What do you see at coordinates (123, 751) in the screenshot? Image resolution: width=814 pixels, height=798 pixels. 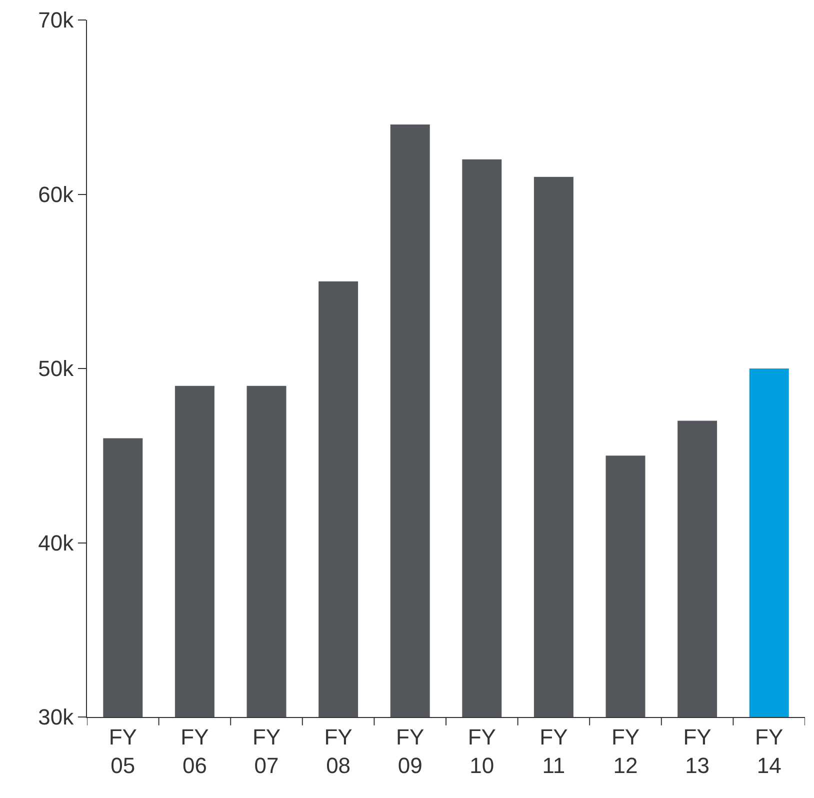 I see `x-tick-label: FY 05` at bounding box center [123, 751].